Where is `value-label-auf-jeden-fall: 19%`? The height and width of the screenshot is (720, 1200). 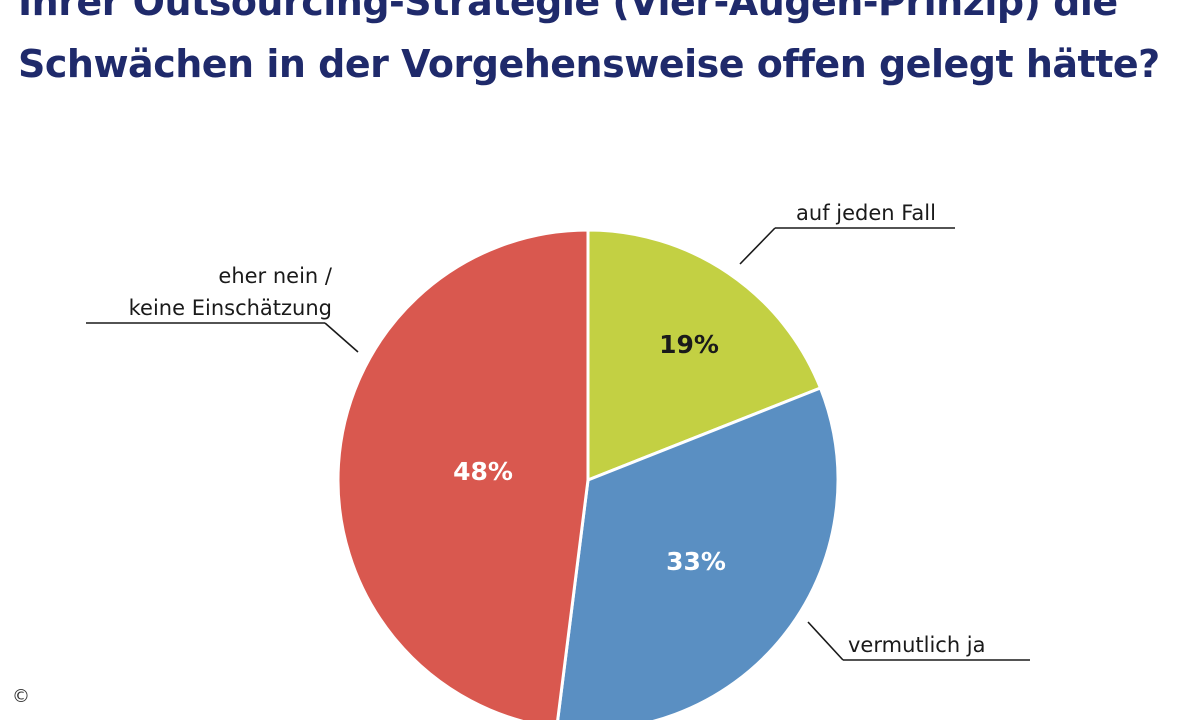 value-label-auf-jeden-fall: 19% is located at coordinates (689, 344).